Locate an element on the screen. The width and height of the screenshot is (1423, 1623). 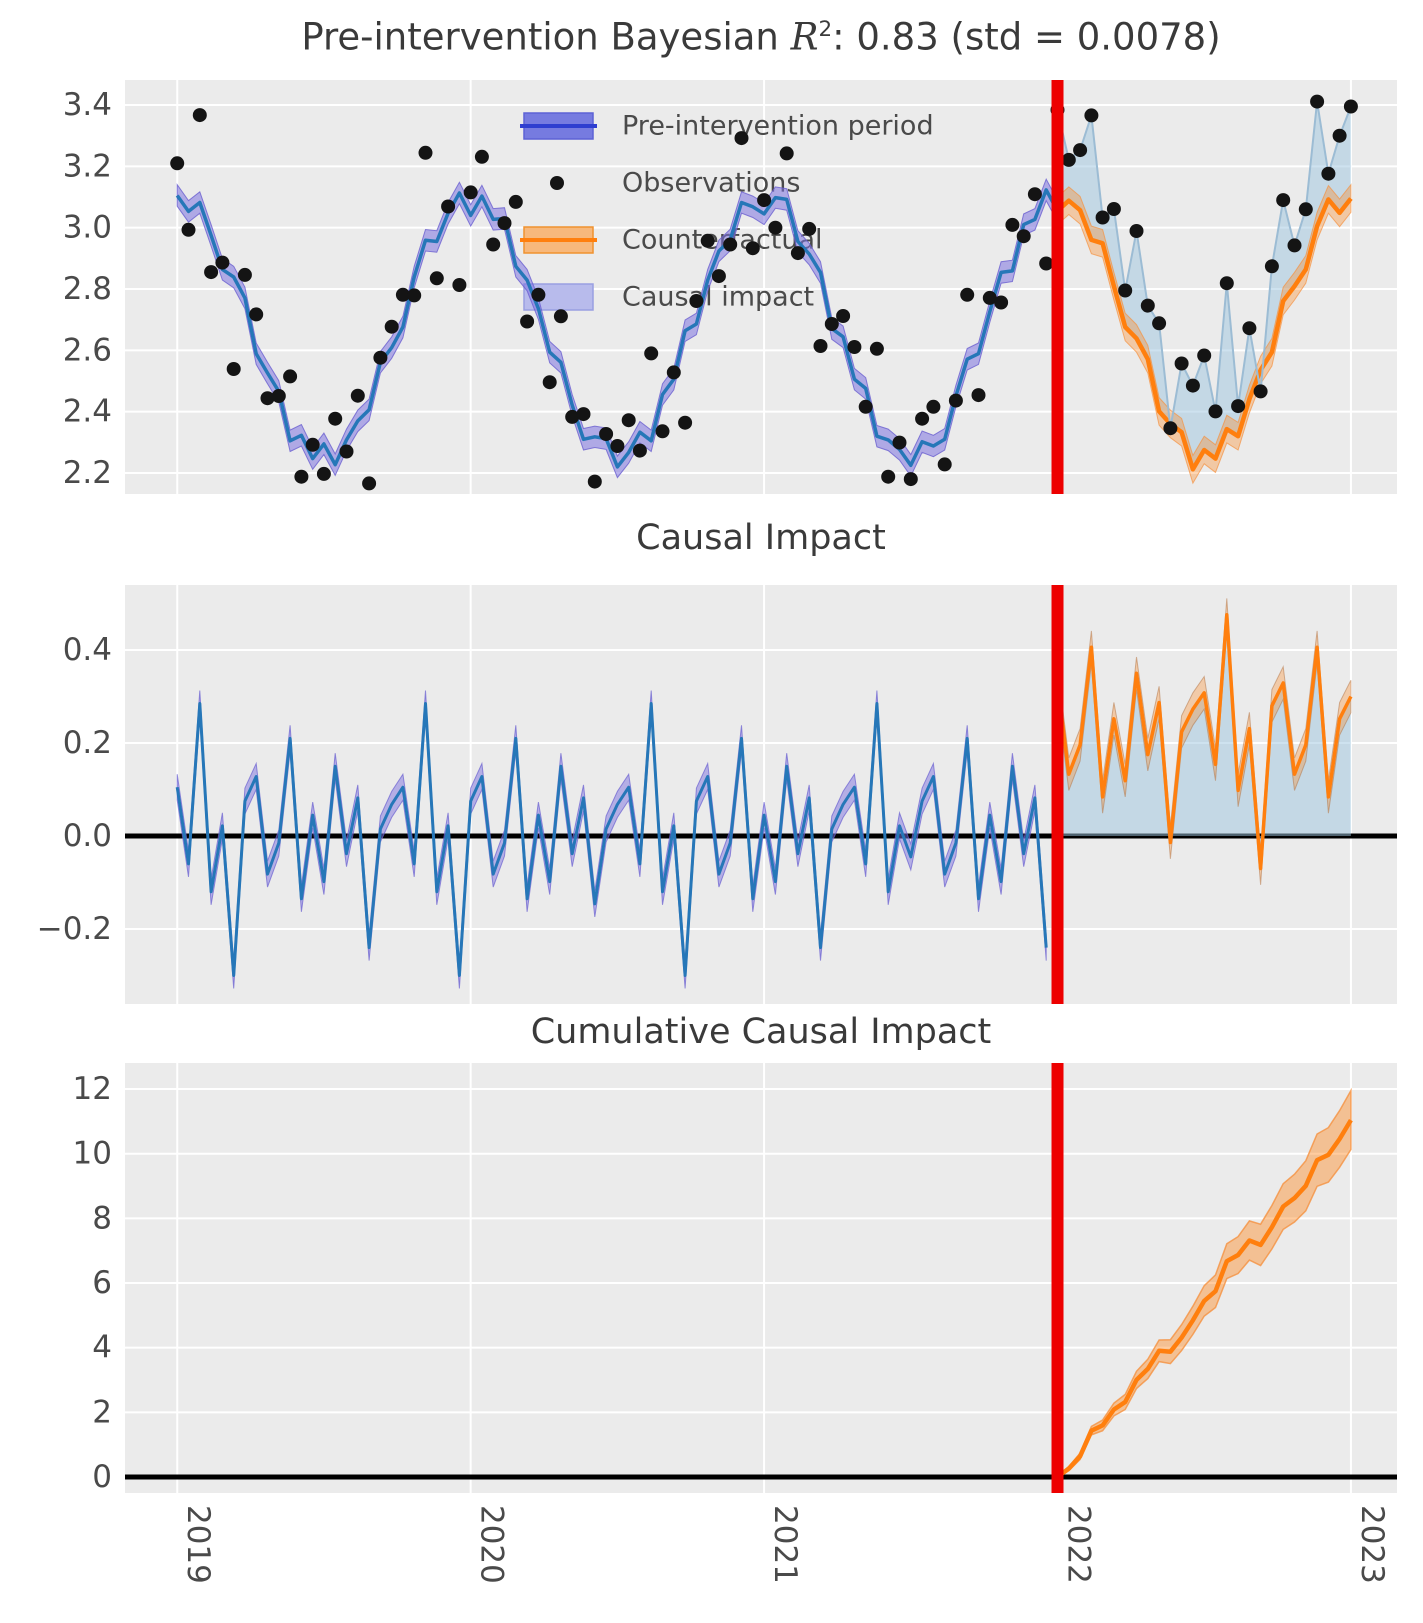
r-squared-symbol: R is located at coordinates (804, 37).